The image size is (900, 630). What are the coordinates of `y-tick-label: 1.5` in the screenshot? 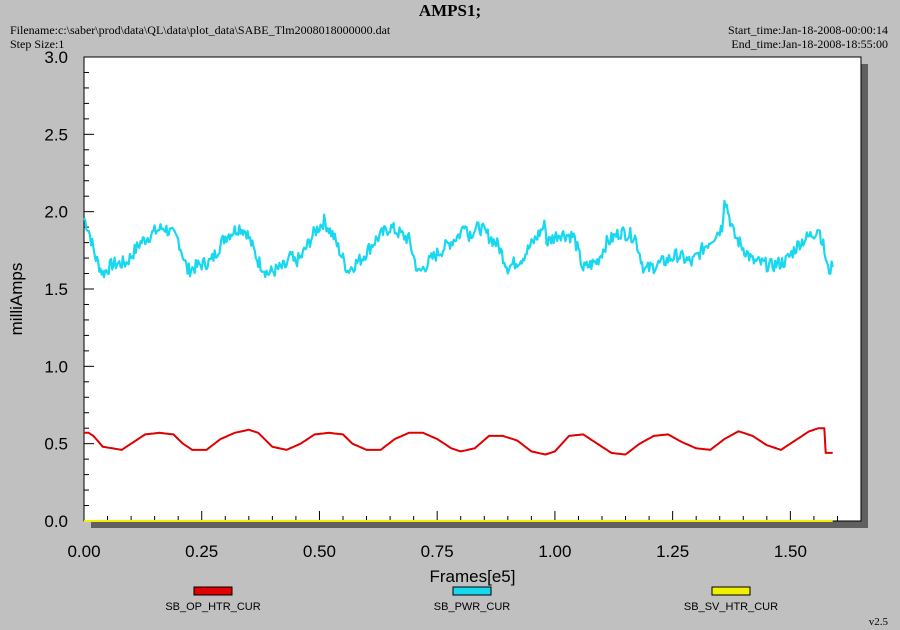 It's located at (56, 289).